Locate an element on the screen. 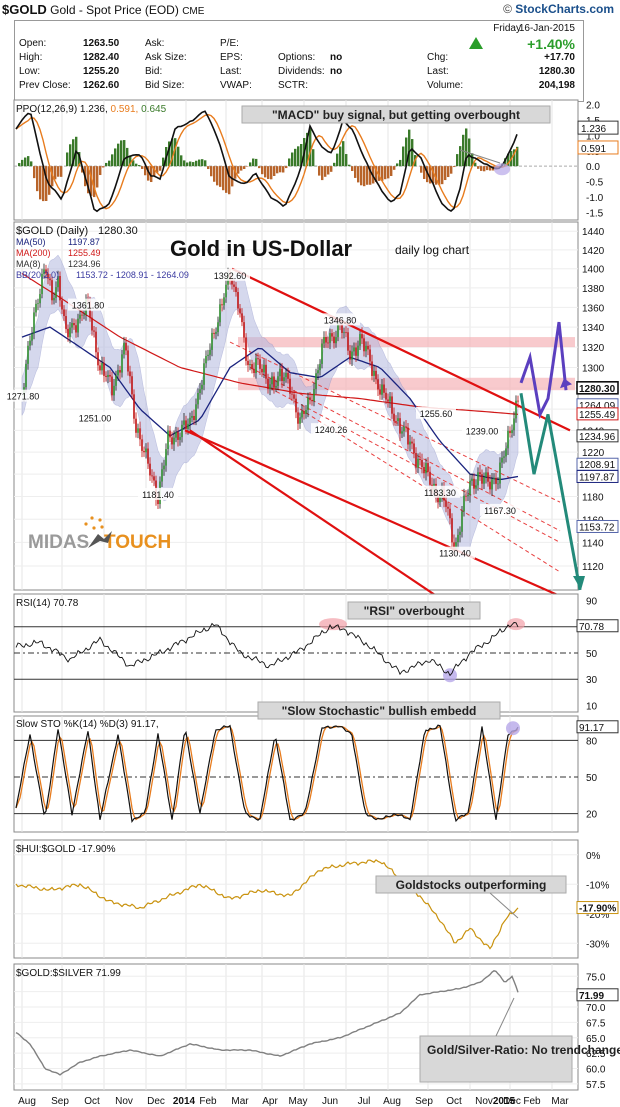 The image size is (620, 1107). hui-ytick-1: -10% is located at coordinates (597, 885).